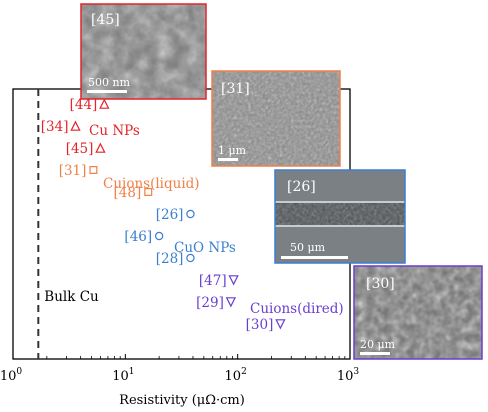  Describe the element at coordinates (123, 375) in the screenshot. I see `x-tick-label-1: 10¹` at that location.